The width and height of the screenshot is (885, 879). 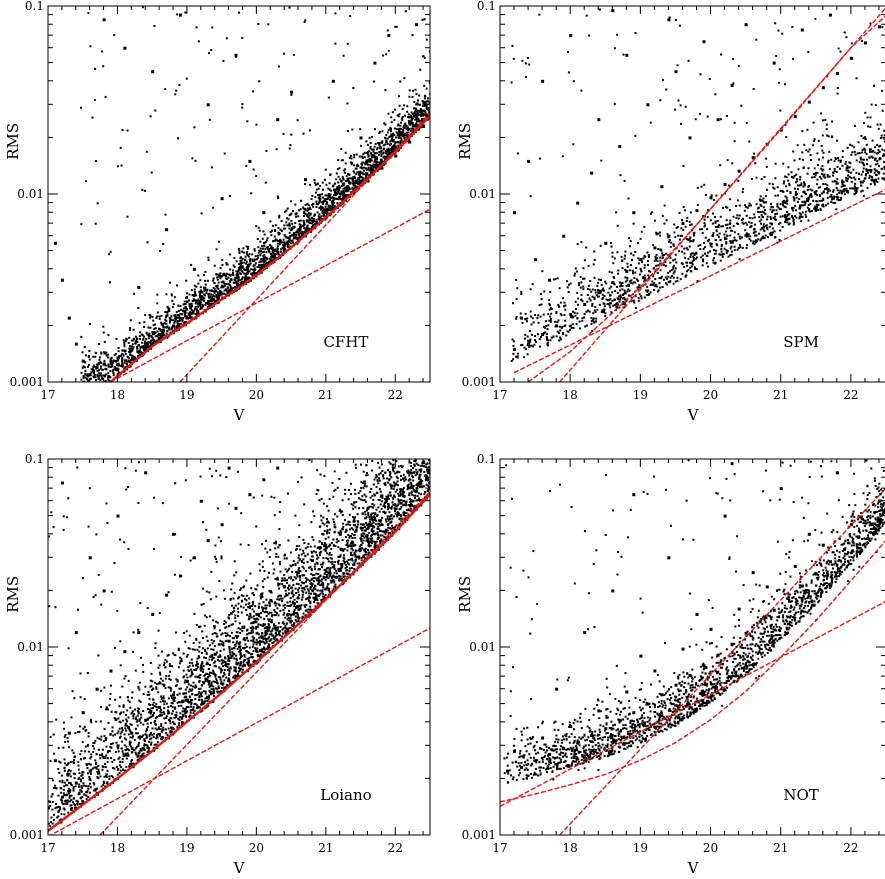 What do you see at coordinates (640, 848) in the screenshot?
I see `x-tick-label: 19` at bounding box center [640, 848].